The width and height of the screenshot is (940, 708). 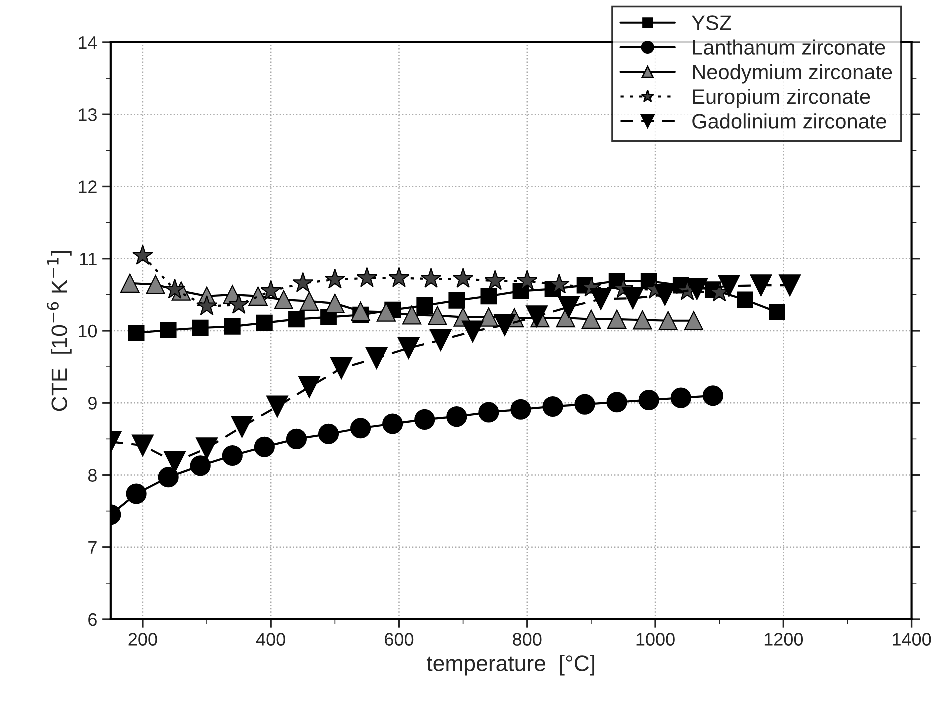 What do you see at coordinates (88, 259) in the screenshot?
I see `y-tick-label: 11` at bounding box center [88, 259].